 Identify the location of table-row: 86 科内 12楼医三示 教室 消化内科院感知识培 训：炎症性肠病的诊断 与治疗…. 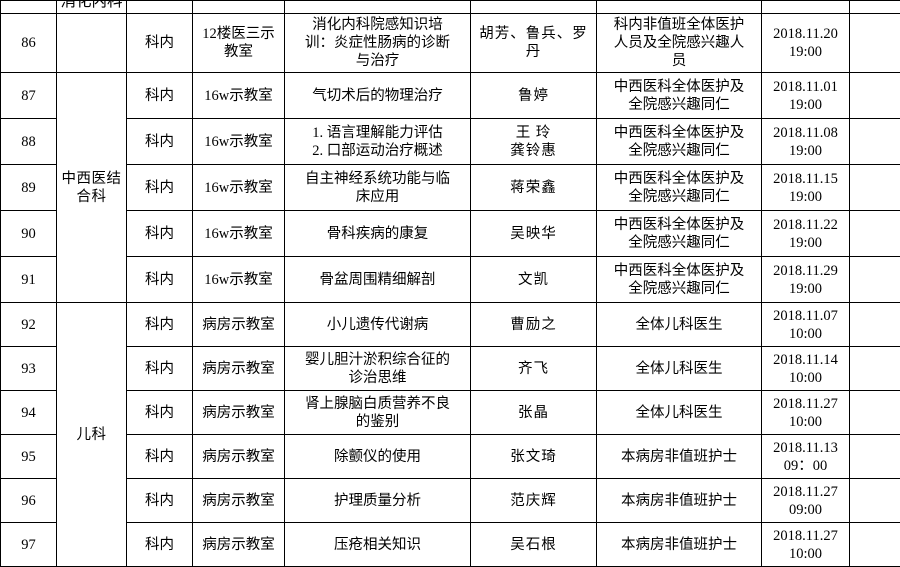
(450, 43).